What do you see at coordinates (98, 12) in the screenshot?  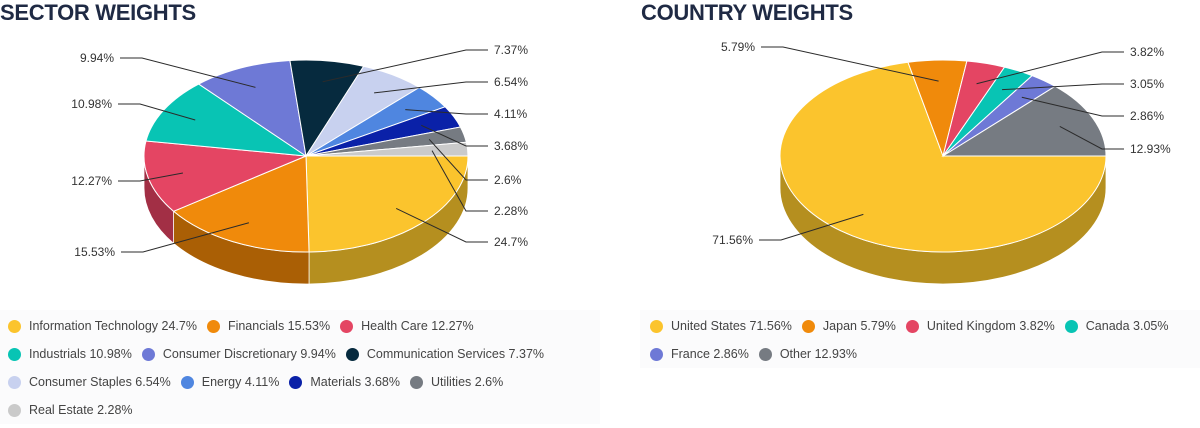 I see `sector-weights-title: SECTOR WEIGHTS` at bounding box center [98, 12].